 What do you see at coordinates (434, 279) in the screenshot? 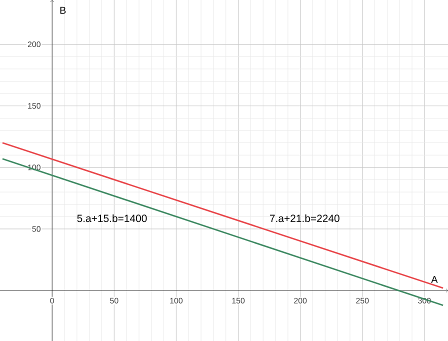
I see `x-axis-title: A` at bounding box center [434, 279].